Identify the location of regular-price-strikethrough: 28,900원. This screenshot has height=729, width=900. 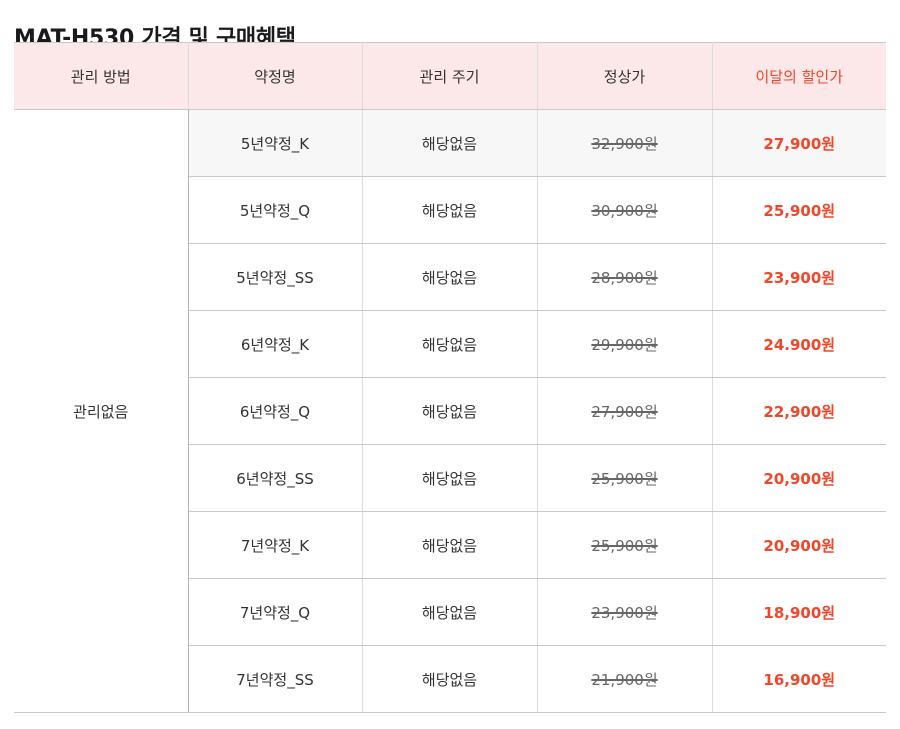
(624, 277).